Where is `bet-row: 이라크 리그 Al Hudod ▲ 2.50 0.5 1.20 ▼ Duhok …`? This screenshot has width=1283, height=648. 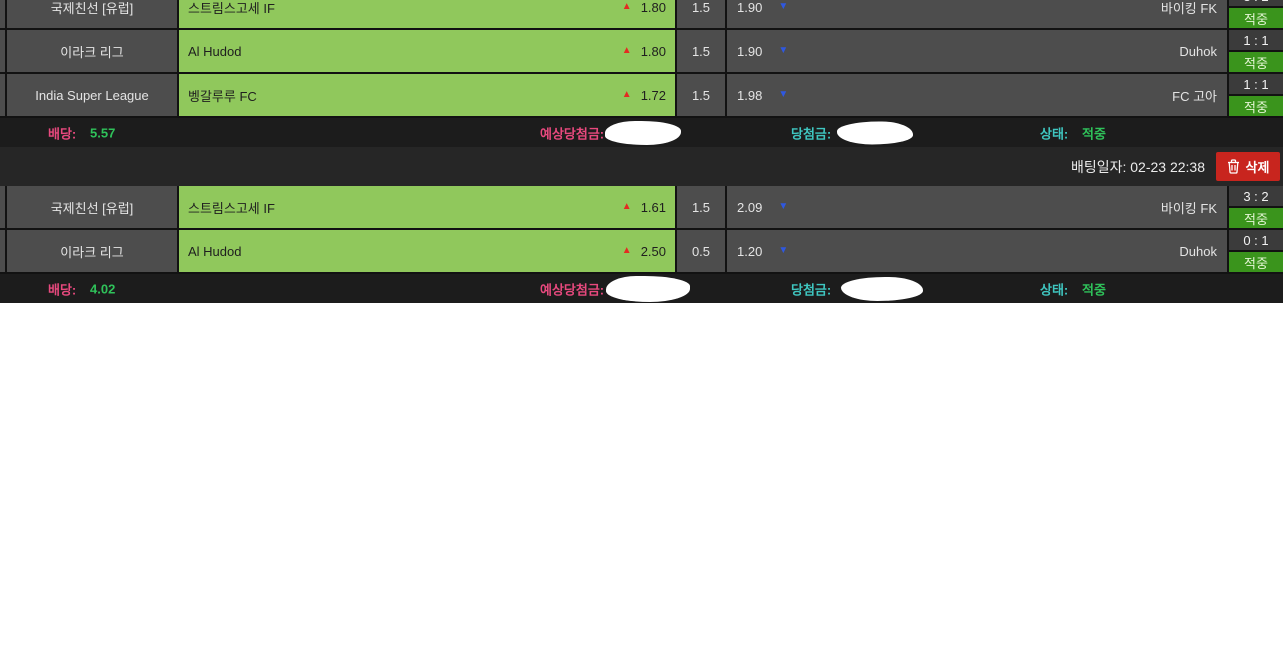 bet-row: 이라크 리그 Al Hudod ▲ 2.50 0.5 1.20 ▼ Duhok … is located at coordinates (641, 252).